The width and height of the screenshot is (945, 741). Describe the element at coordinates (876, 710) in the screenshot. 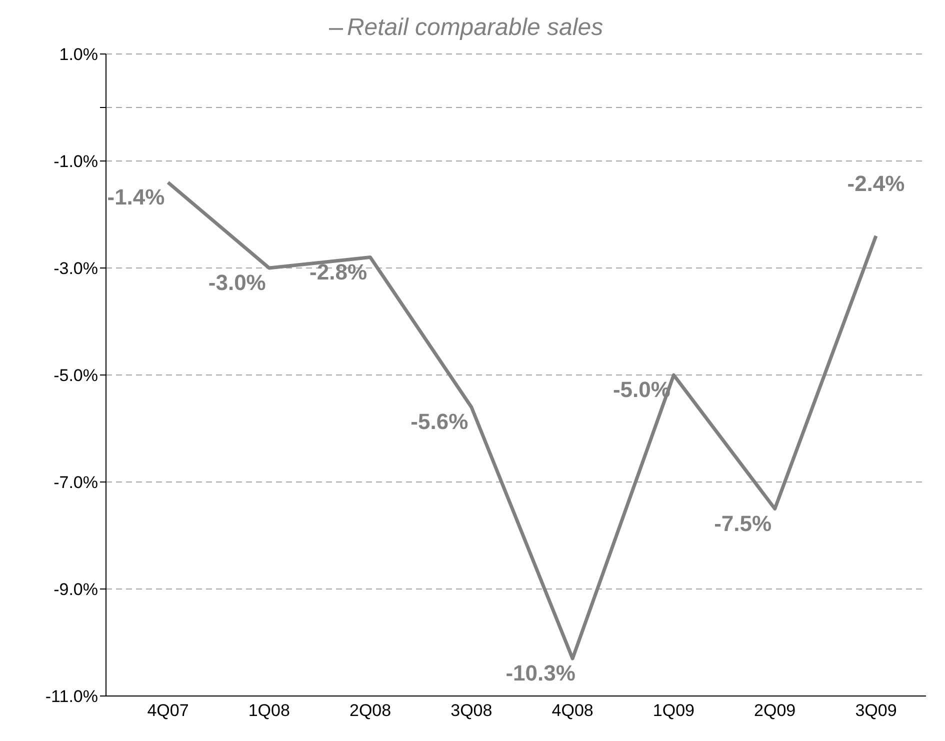

I see `x-tick-label: 3Q09` at that location.